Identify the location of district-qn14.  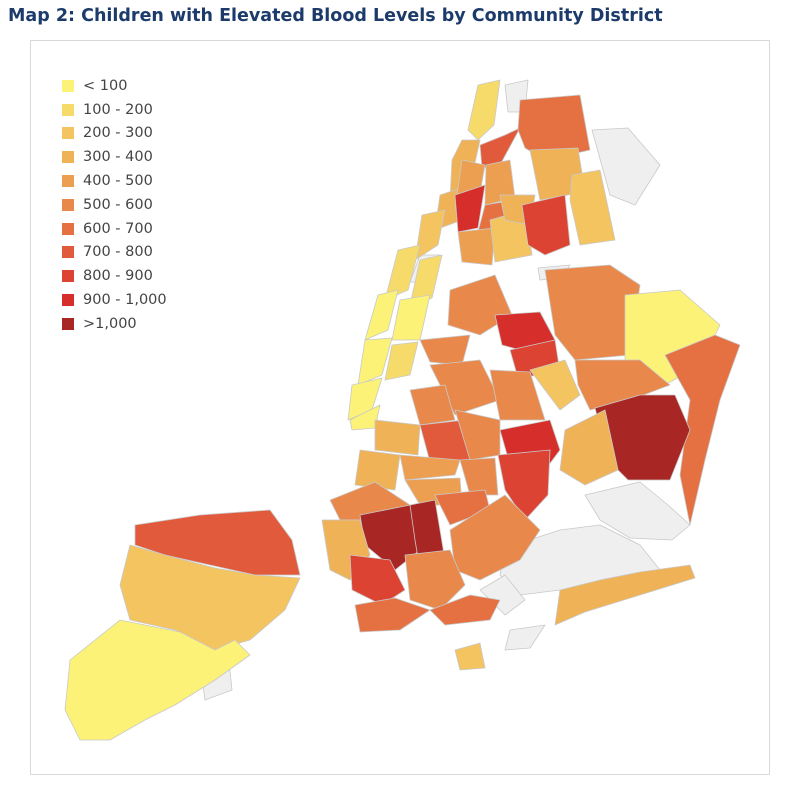
(589, 447).